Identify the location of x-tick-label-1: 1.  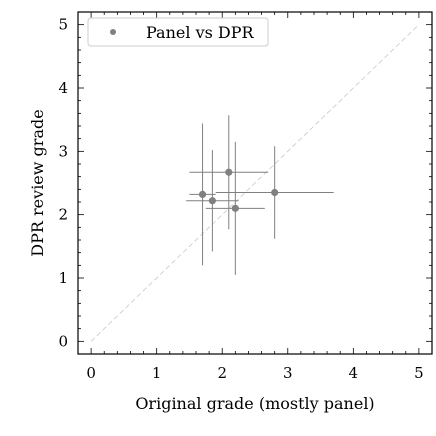
(157, 373).